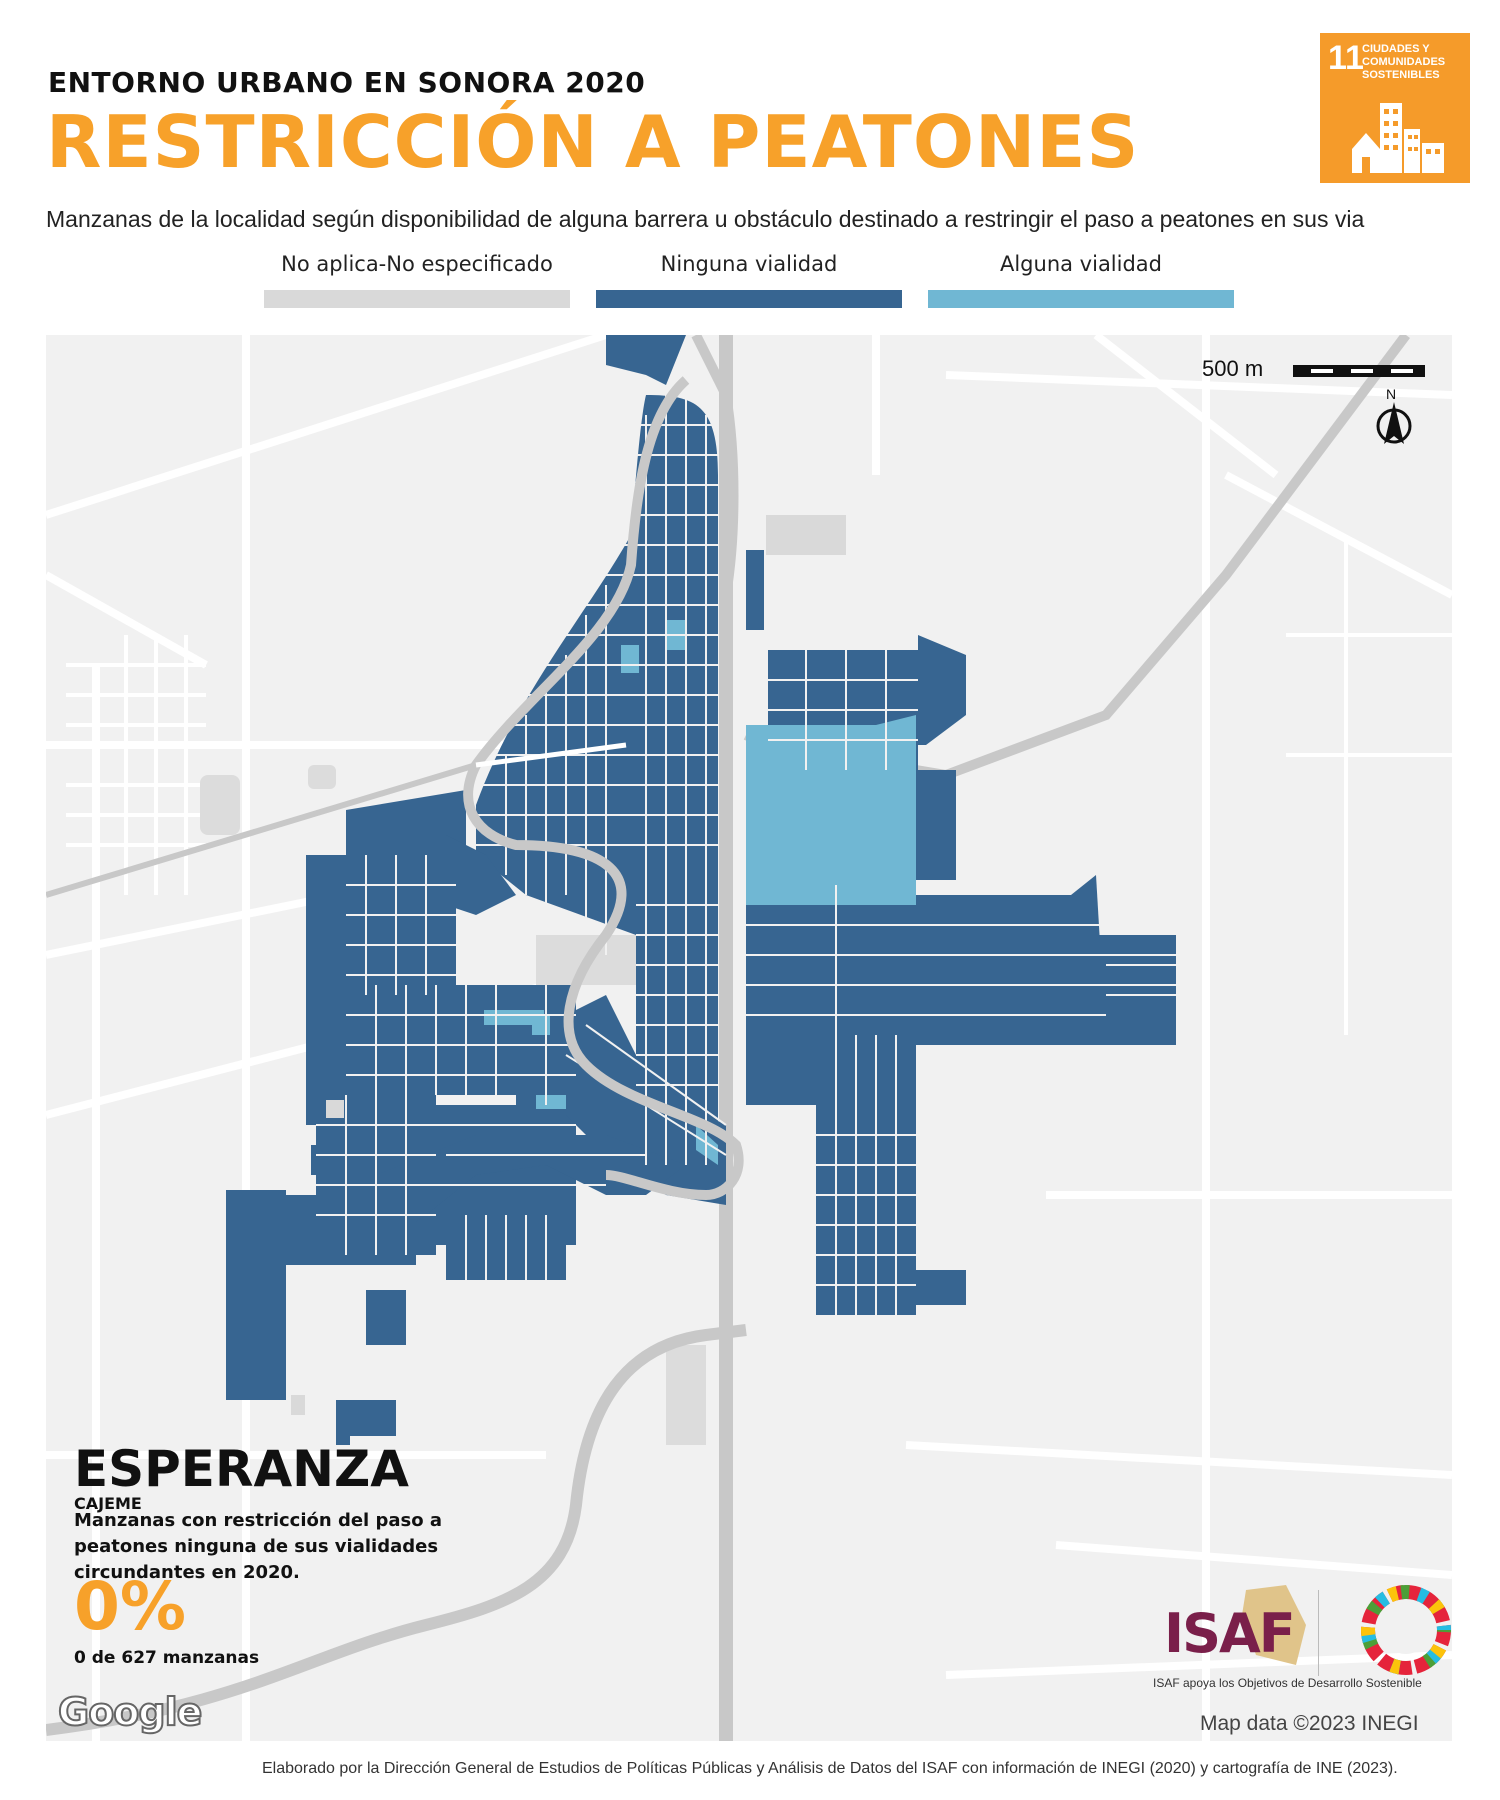 This screenshot has width=1500, height=1800. I want to click on locality-name: ESPERANZA, so click(241, 1469).